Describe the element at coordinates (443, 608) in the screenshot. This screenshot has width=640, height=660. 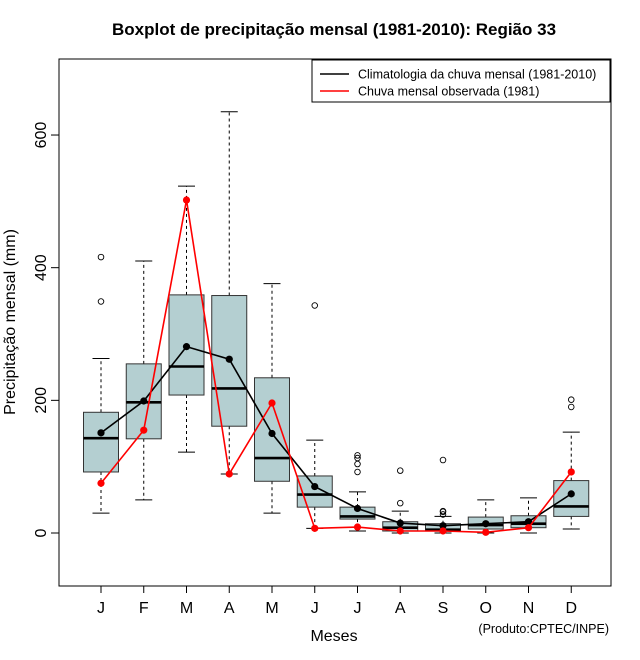
I see `x-tick-label: S` at that location.